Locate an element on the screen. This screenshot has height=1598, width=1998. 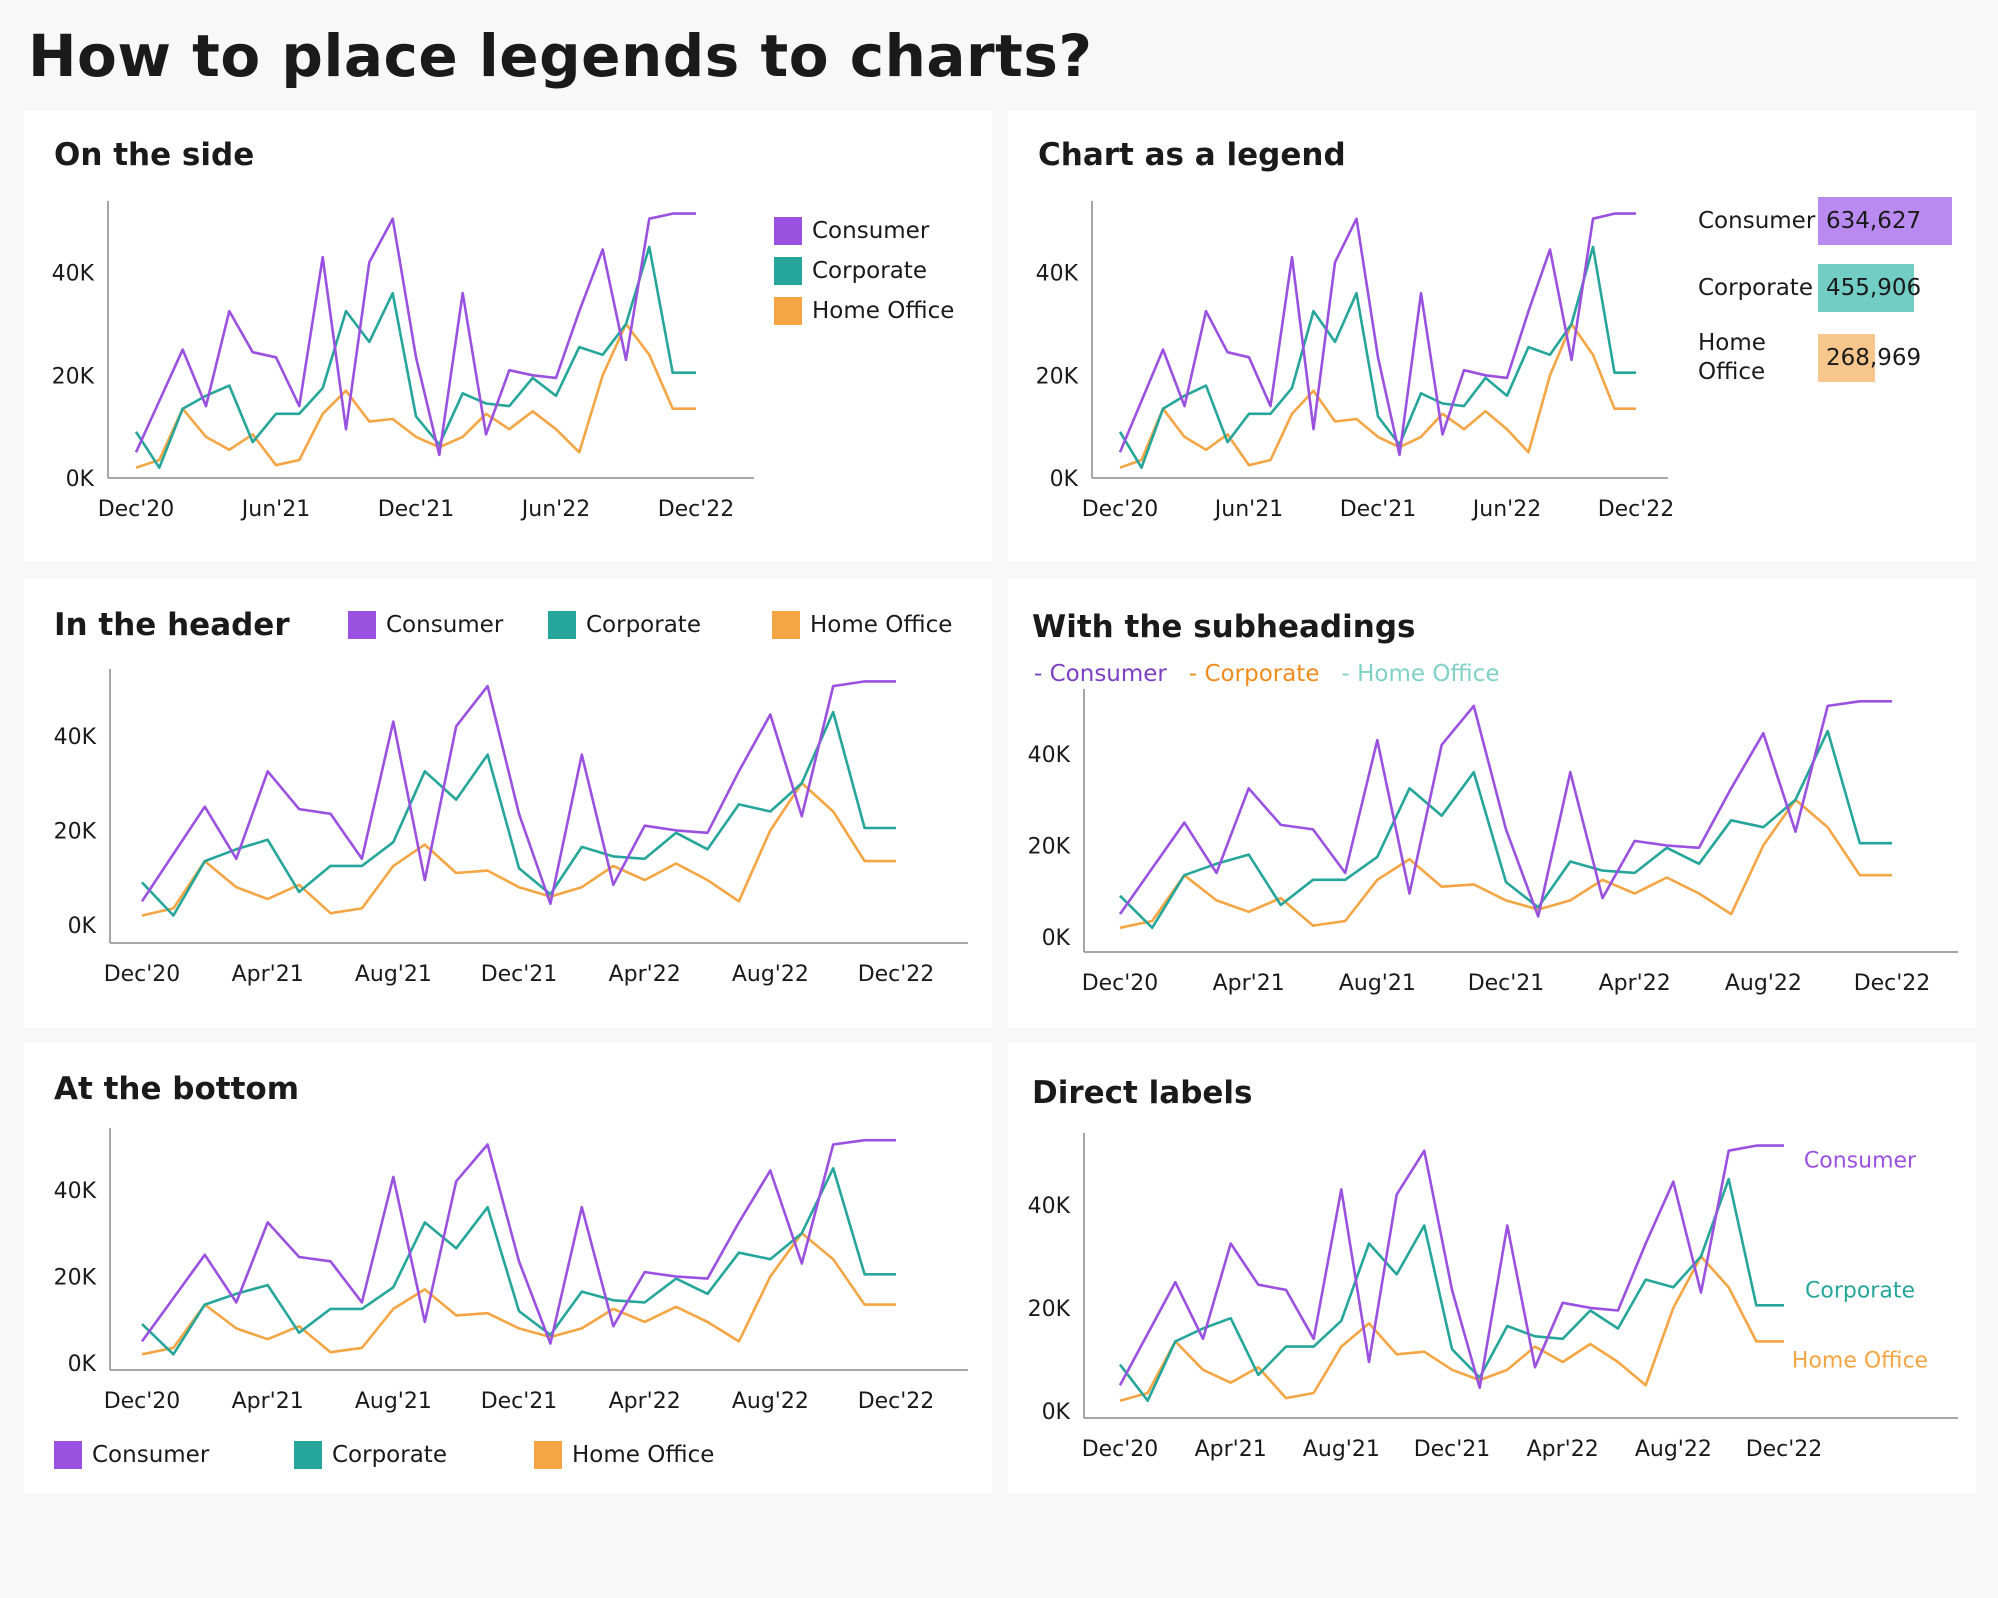
bar-legend-label: Home Office is located at coordinates (1732, 357).